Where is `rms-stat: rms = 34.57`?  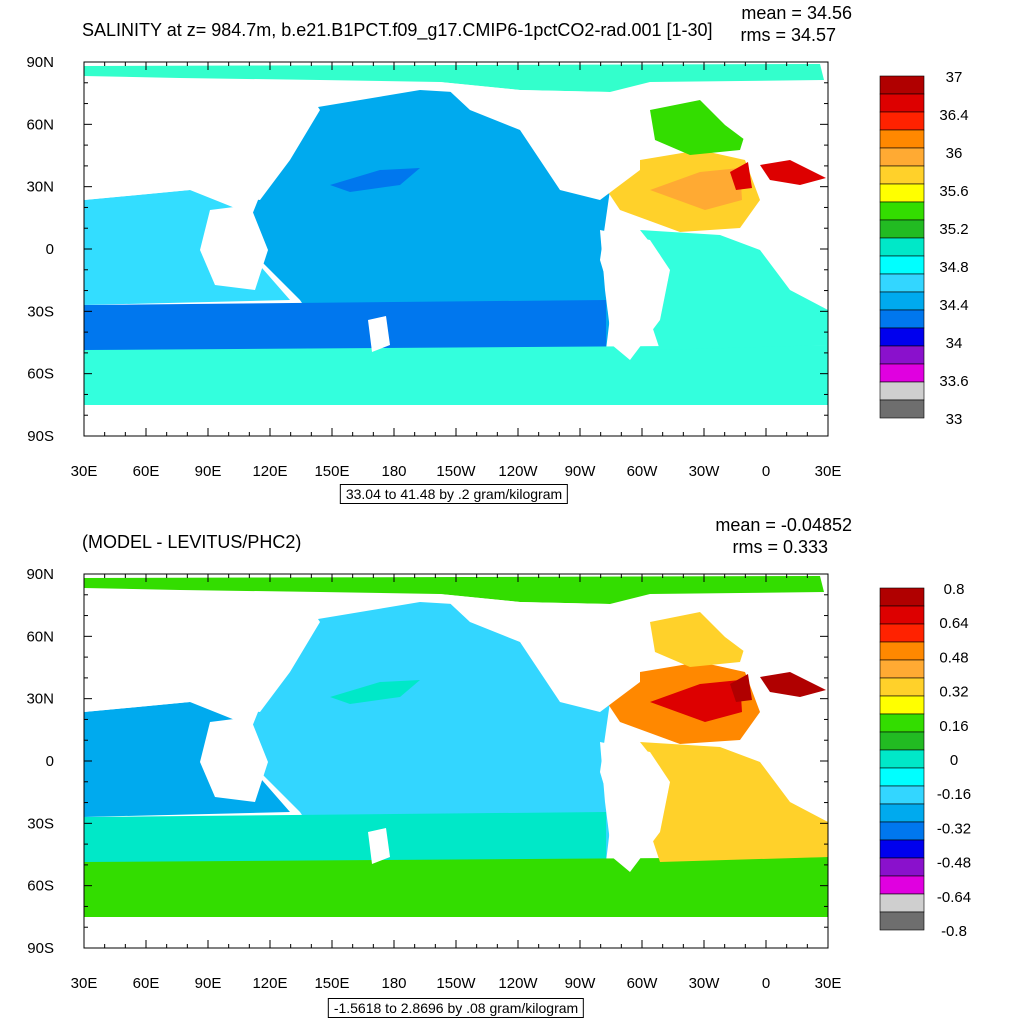 rms-stat: rms = 34.57 is located at coordinates (788, 35).